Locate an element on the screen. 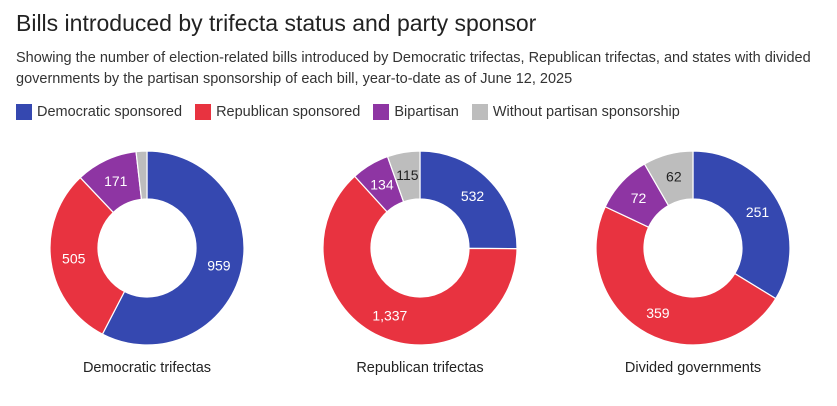  chart-label-republican-trifectas: Republican trifectas is located at coordinates (420, 368).